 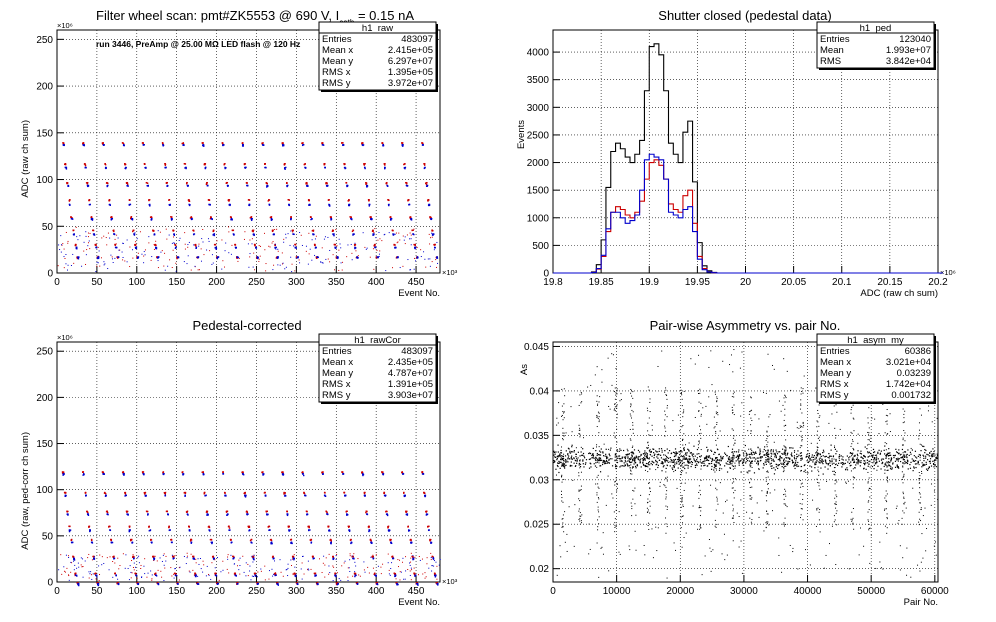 What do you see at coordinates (410, 50) in the screenshot?
I see `stats-value: 2.415e+05` at bounding box center [410, 50].